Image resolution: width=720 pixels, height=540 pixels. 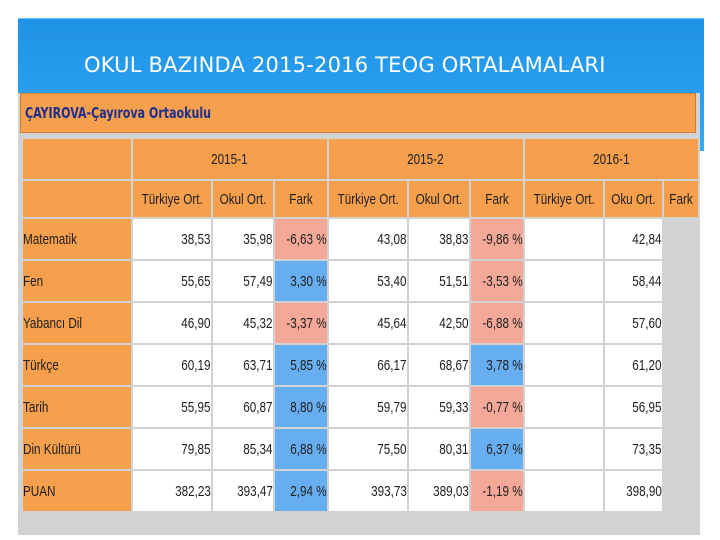 What do you see at coordinates (367, 491) in the screenshot?
I see `value-cell: 393,73` at bounding box center [367, 491].